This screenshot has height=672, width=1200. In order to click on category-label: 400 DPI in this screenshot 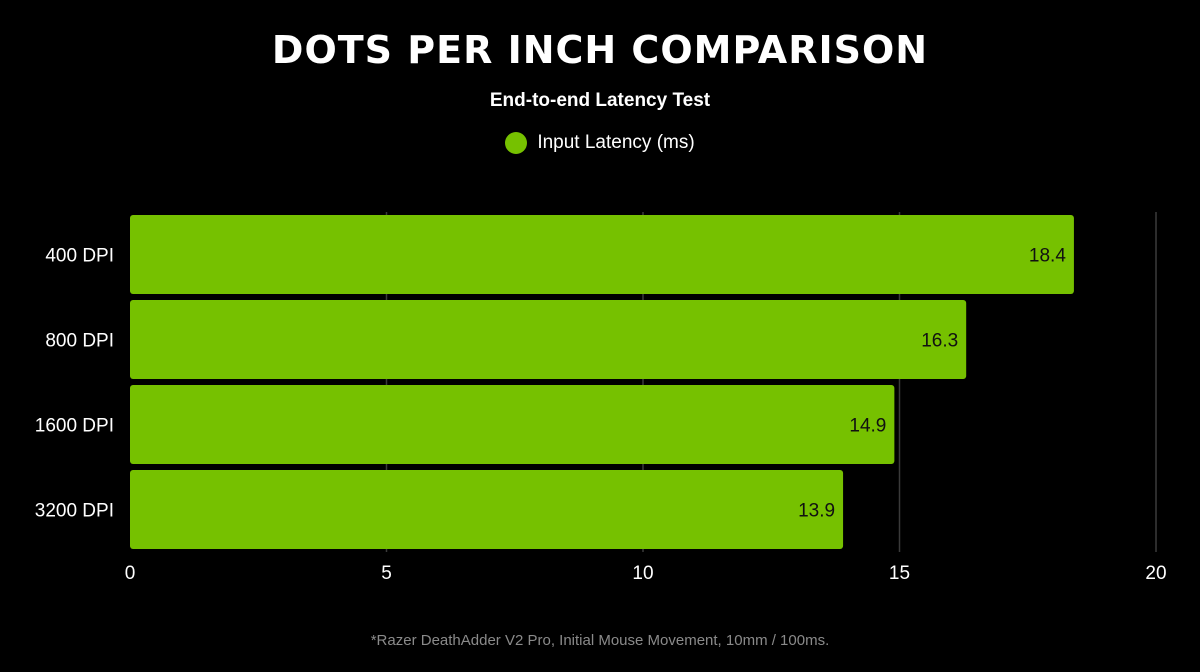, I will do `click(79, 256)`.